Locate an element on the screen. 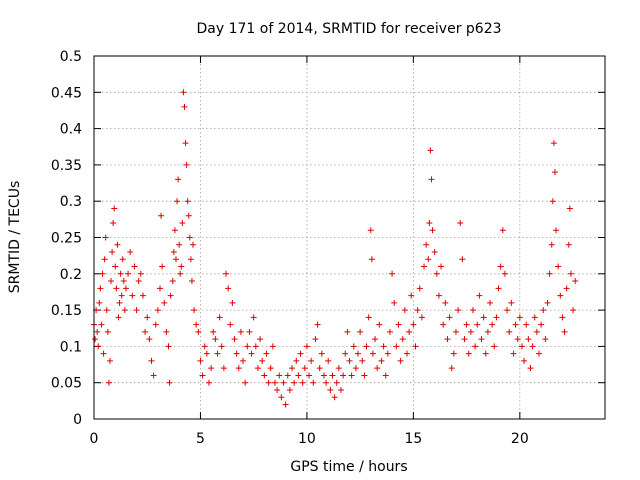 This screenshot has height=480, width=640. x-tick-label: 5 is located at coordinates (200, 439).